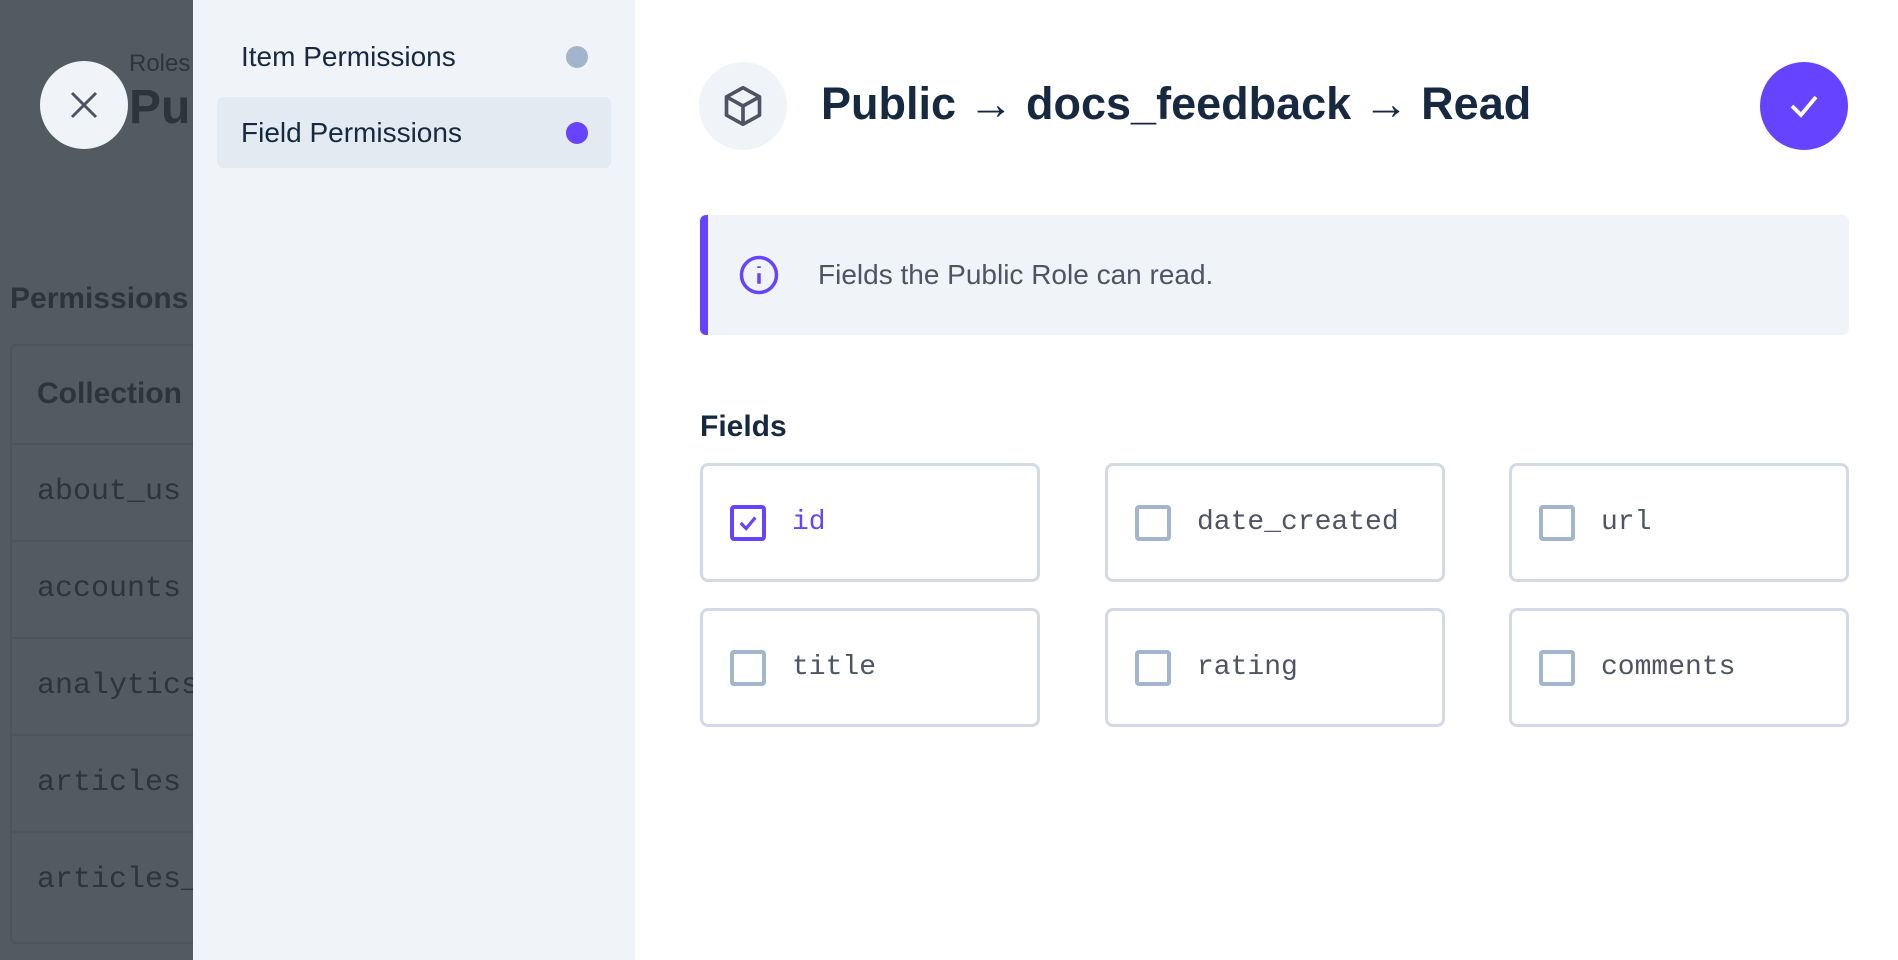 This screenshot has height=960, width=1898. Describe the element at coordinates (1176, 103) in the screenshot. I see `drawer-title: Public → docs_feedback → Read` at that location.